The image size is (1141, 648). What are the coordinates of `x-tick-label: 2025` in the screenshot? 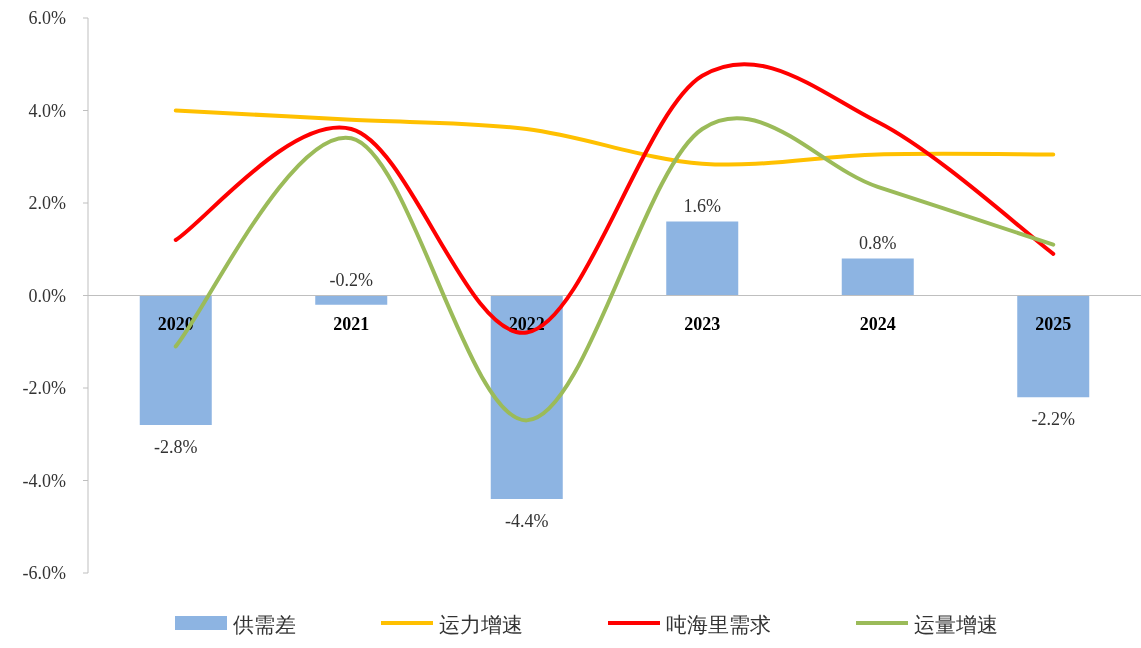 It's located at (1053, 323).